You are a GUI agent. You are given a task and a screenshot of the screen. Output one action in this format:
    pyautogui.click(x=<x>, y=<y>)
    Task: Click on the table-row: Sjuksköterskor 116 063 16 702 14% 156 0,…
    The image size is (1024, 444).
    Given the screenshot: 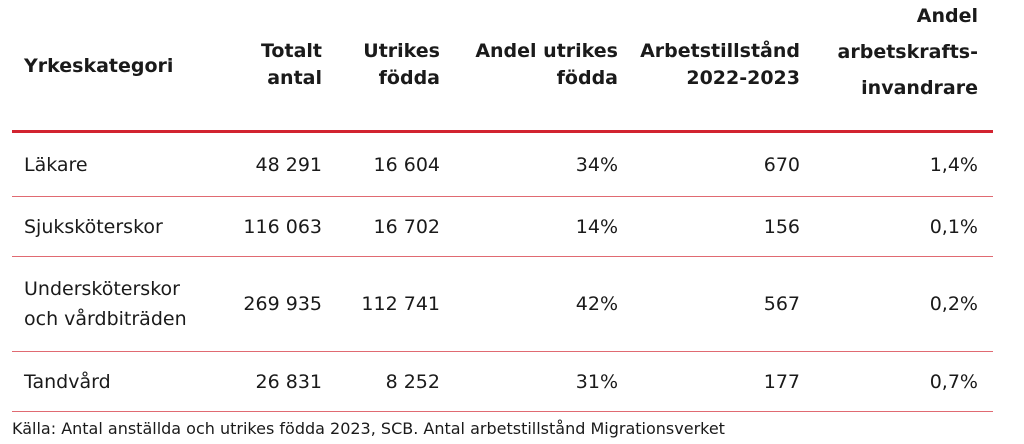 What is the action you would take?
    pyautogui.click(x=502, y=227)
    